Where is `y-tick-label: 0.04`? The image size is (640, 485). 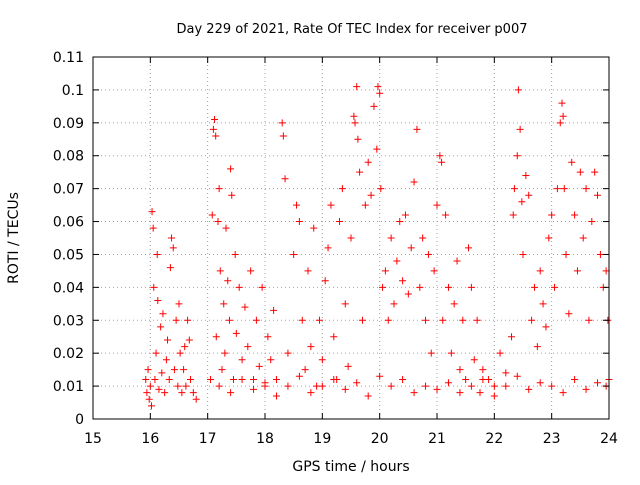
y-tick-label: 0.04 is located at coordinates (68, 288).